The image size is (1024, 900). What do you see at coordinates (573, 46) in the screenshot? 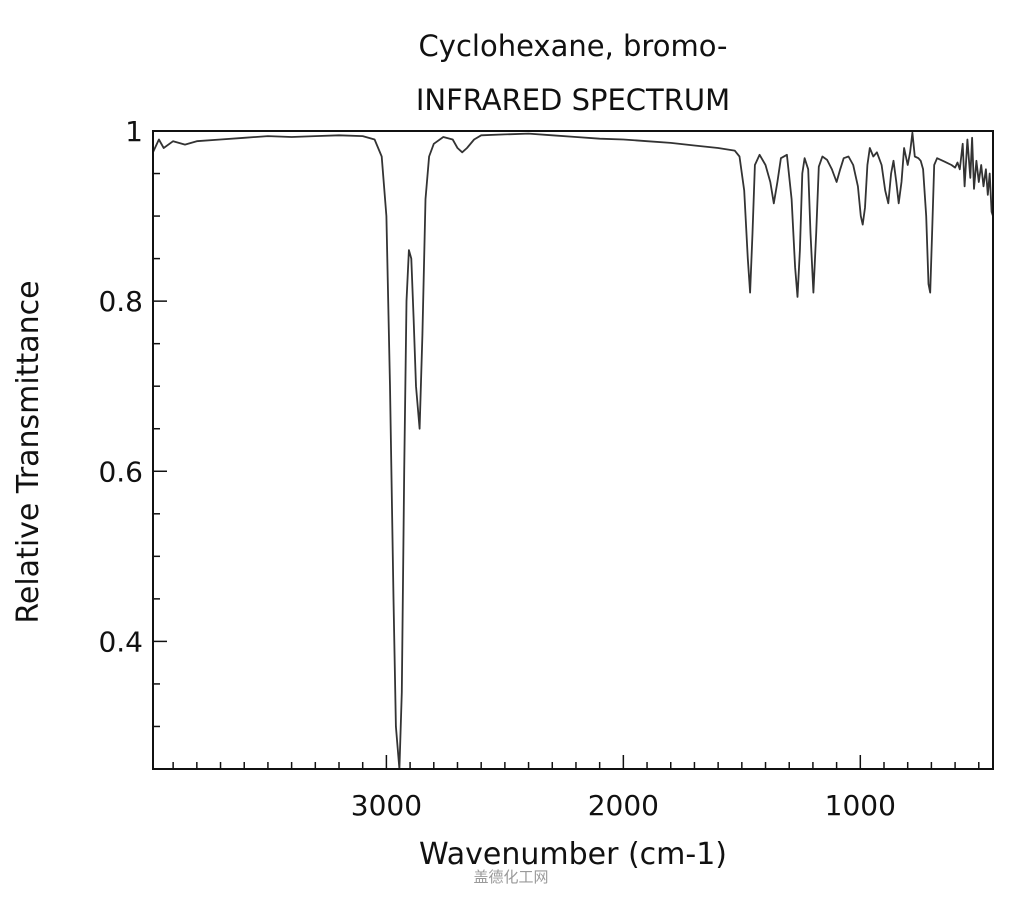
I see `chart-title: Cyclohexane, bromo-` at bounding box center [573, 46].